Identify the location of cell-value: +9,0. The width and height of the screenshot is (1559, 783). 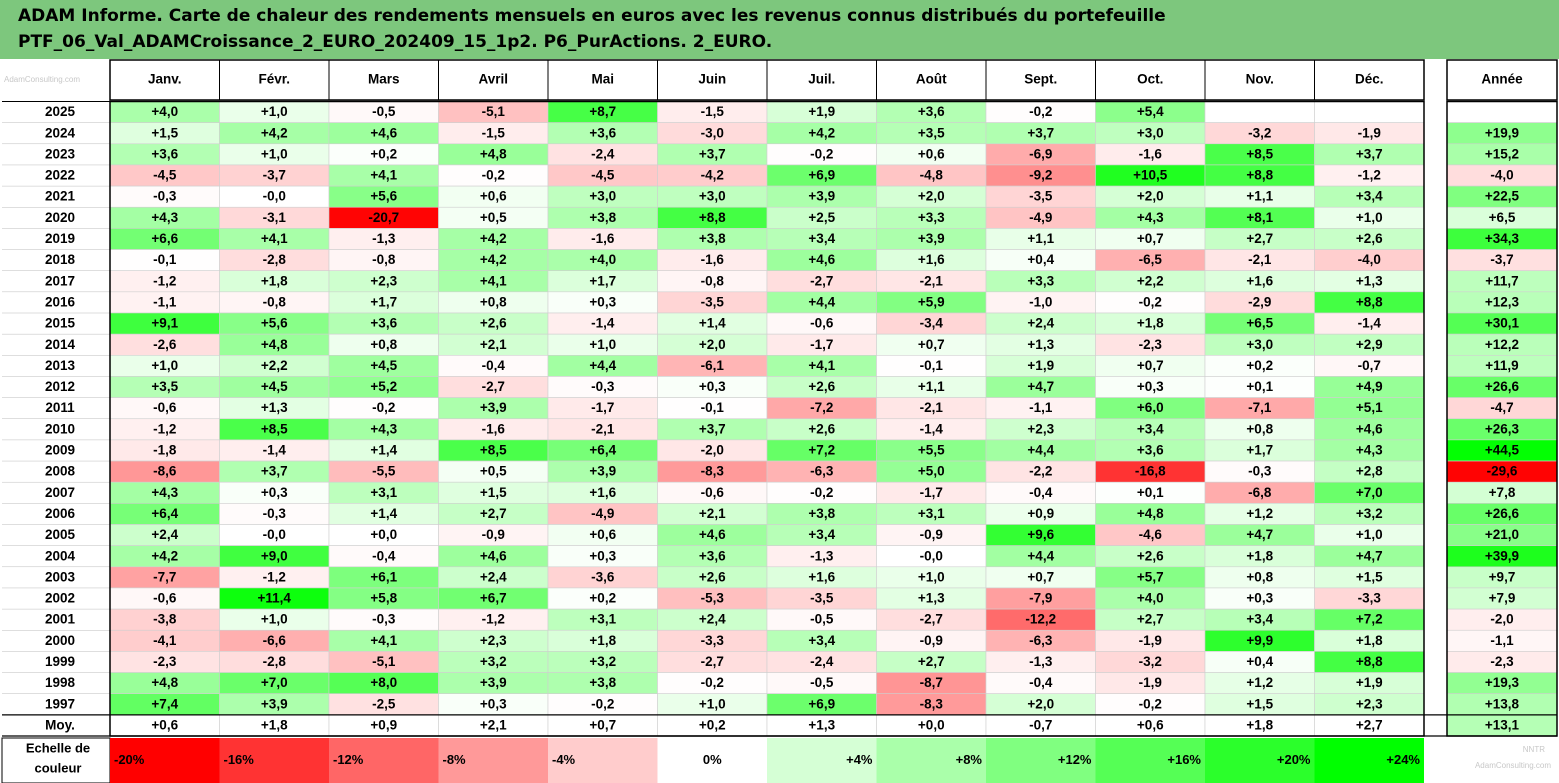
(274, 555).